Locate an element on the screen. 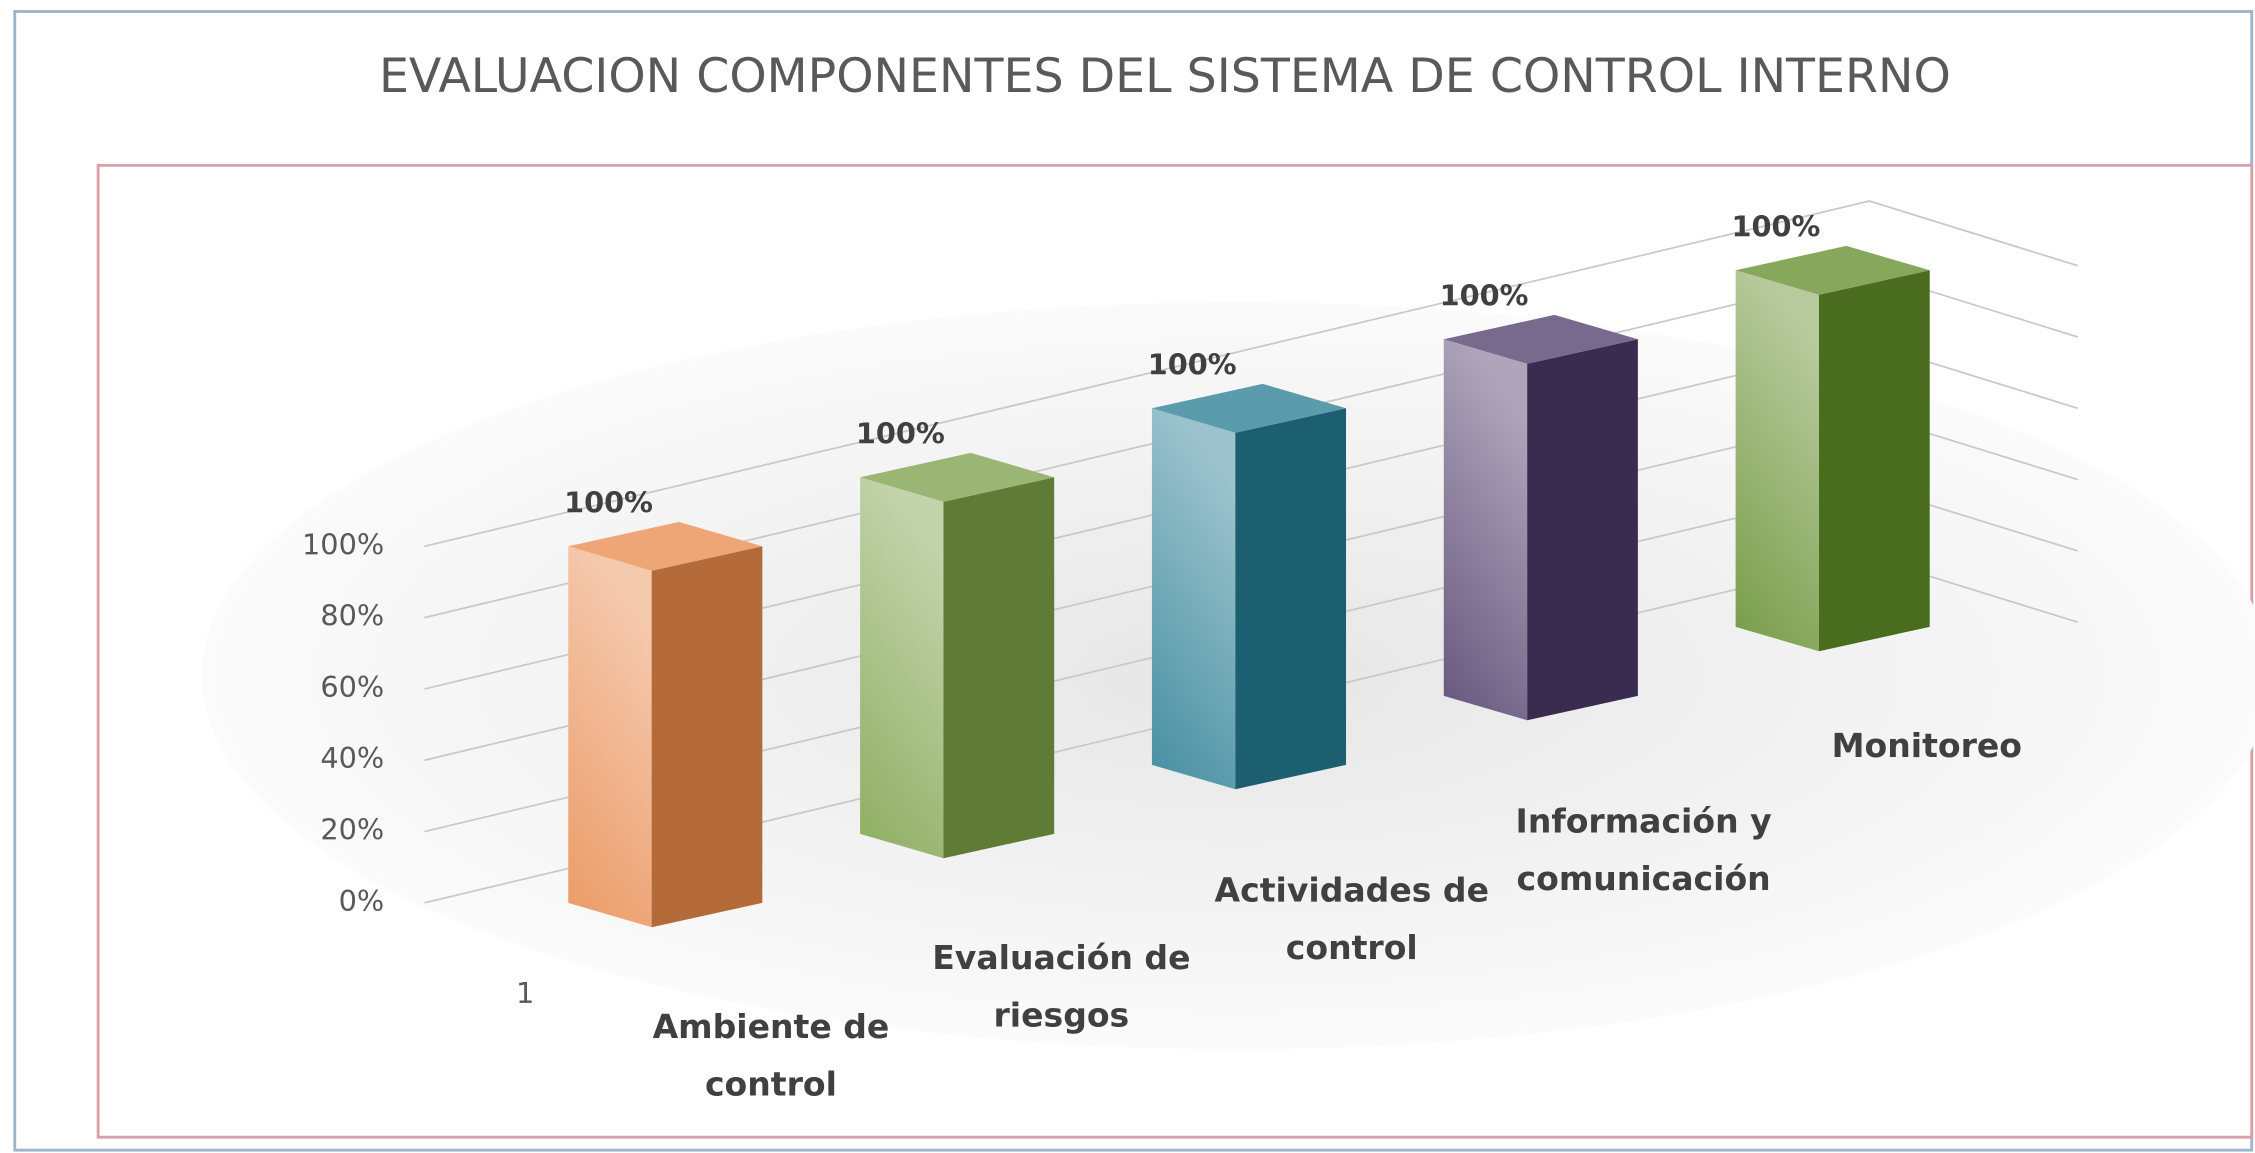 The height and width of the screenshot is (1153, 2255). series-label: Actividades de control is located at coordinates (1352, 918).